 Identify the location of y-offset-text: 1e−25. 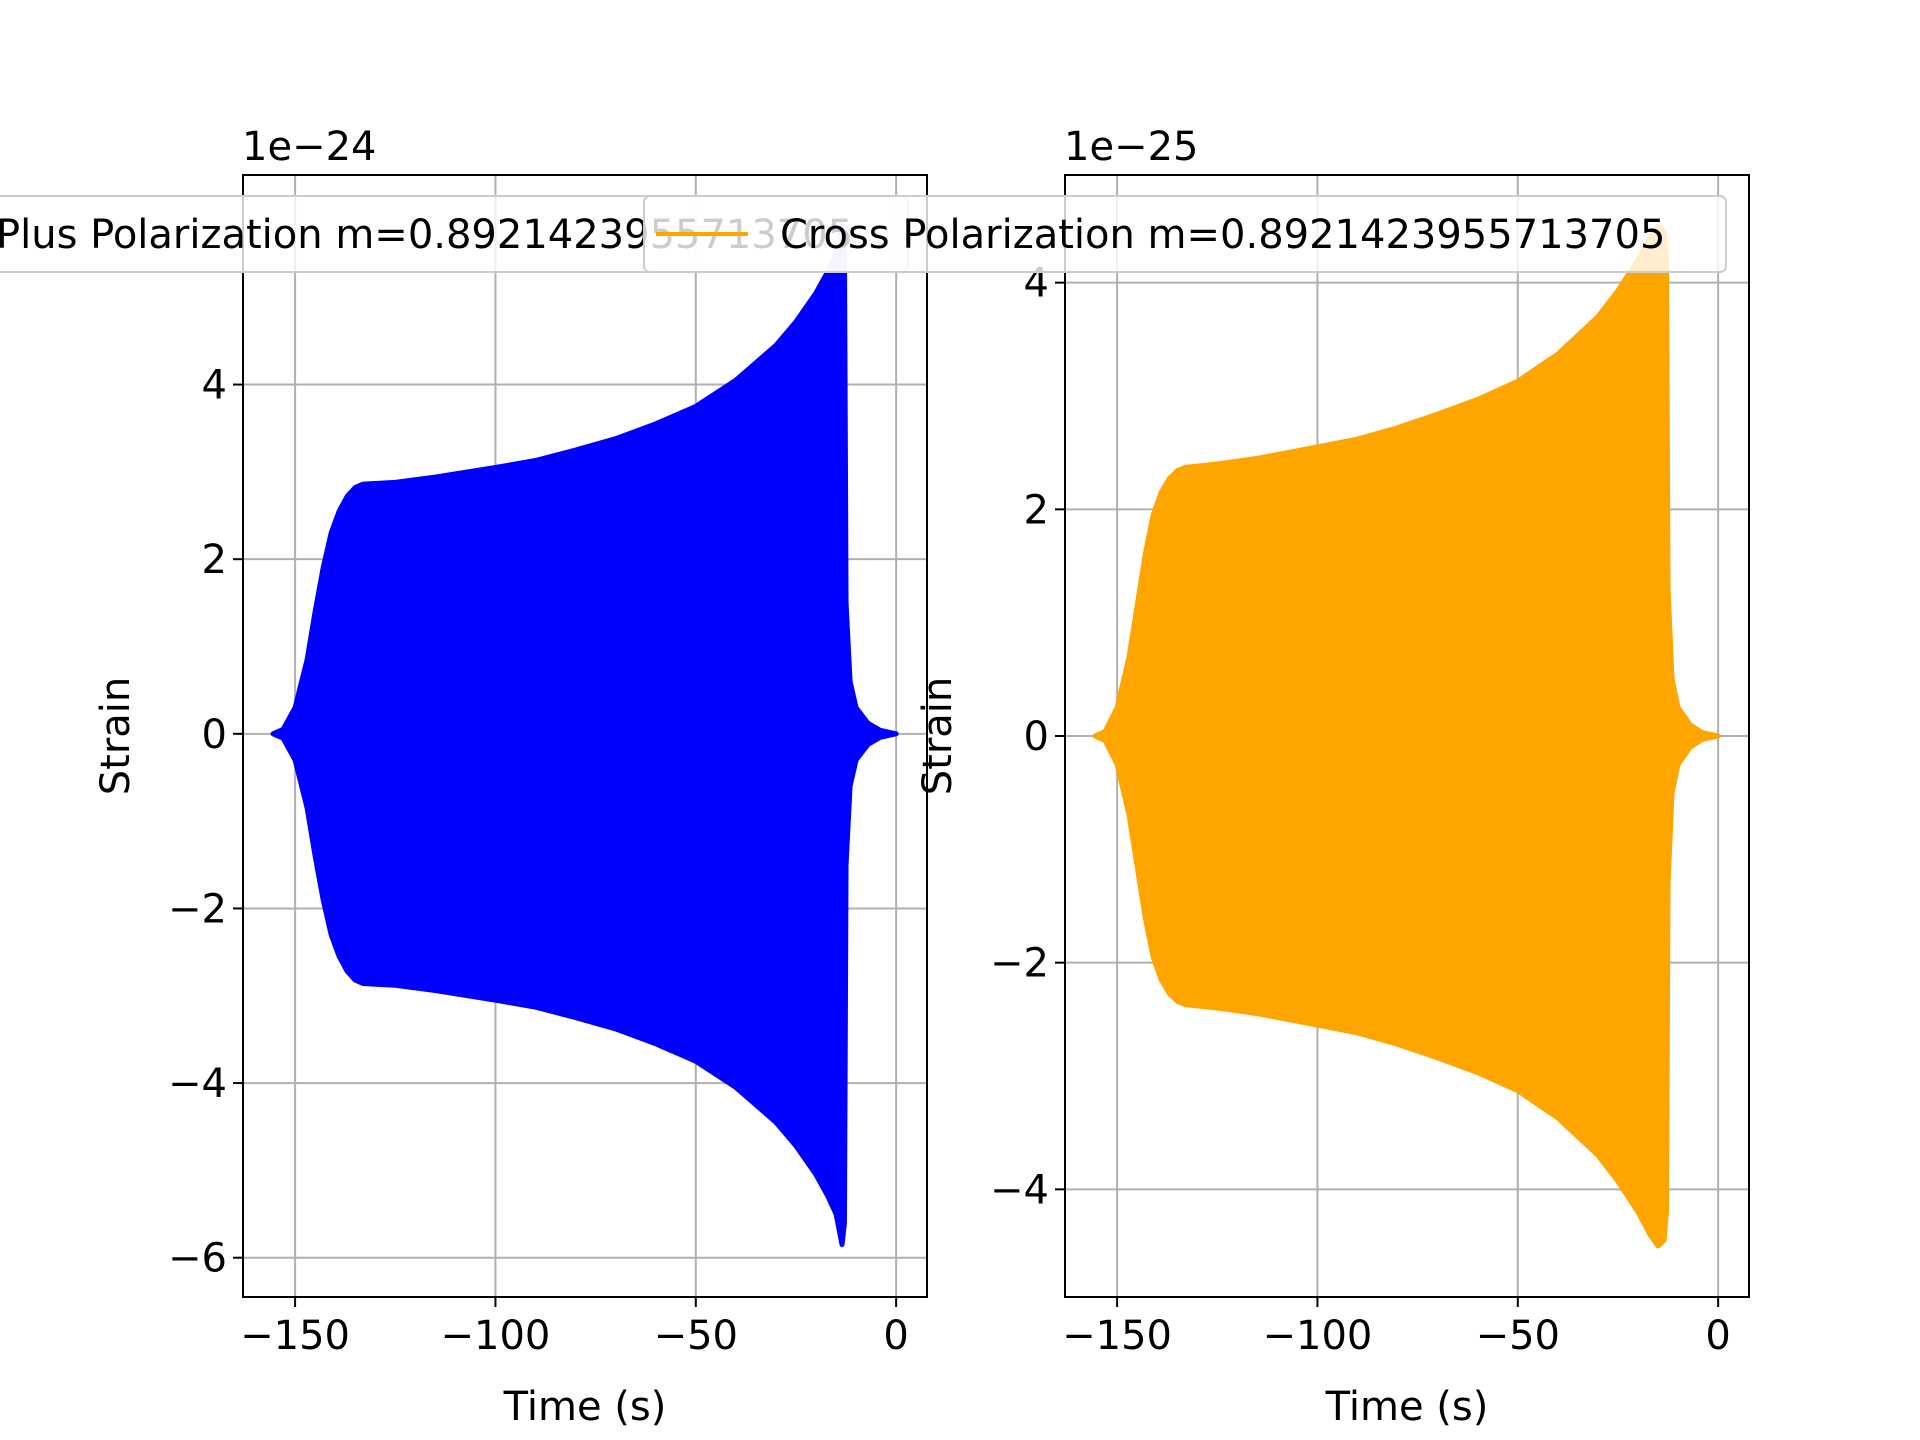
(1131, 147).